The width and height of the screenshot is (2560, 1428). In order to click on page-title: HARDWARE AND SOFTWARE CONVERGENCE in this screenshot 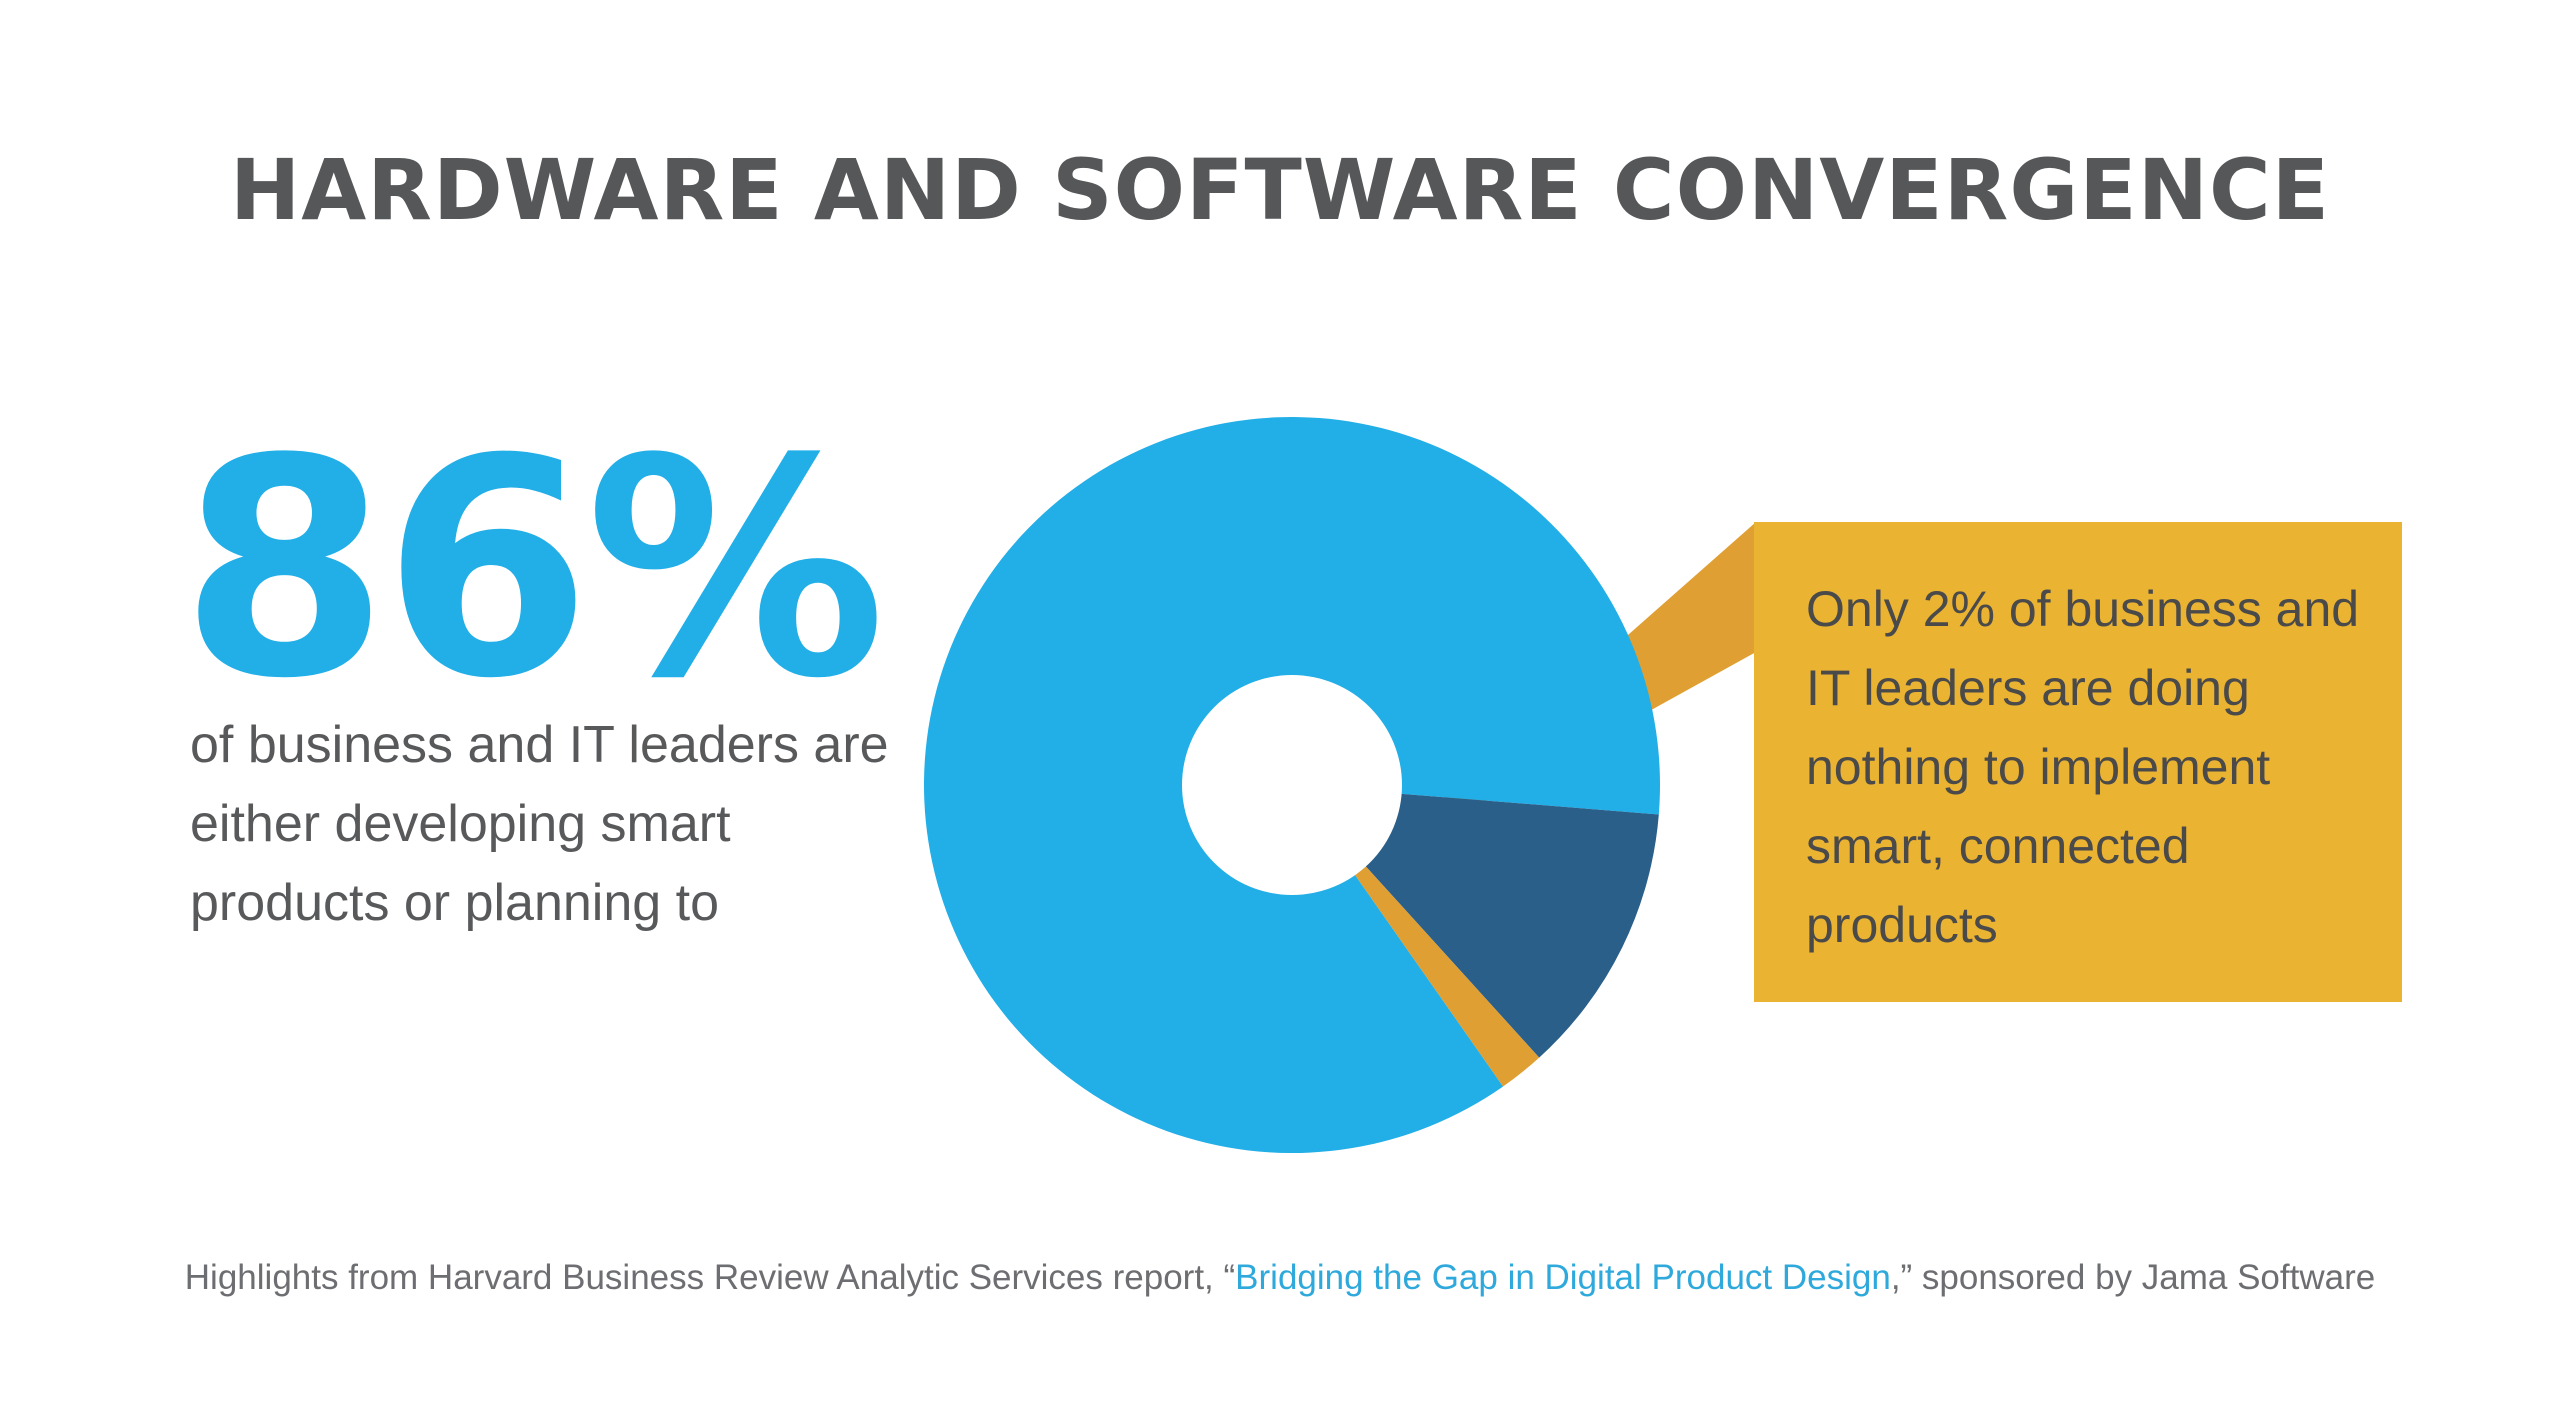, I will do `click(1280, 190)`.